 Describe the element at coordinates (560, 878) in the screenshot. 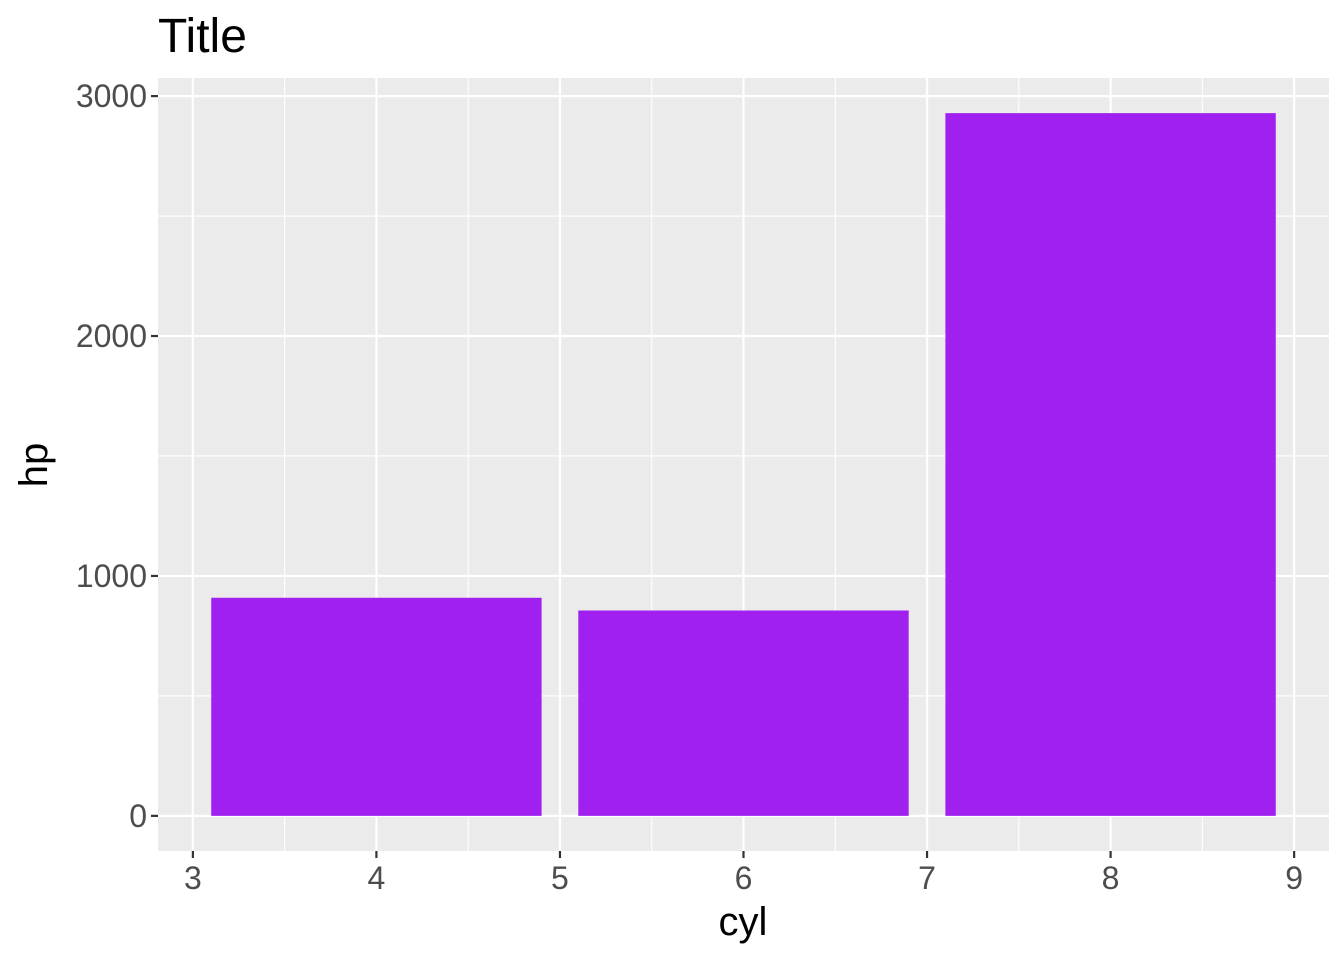

I see `x-tick-label: 5` at that location.